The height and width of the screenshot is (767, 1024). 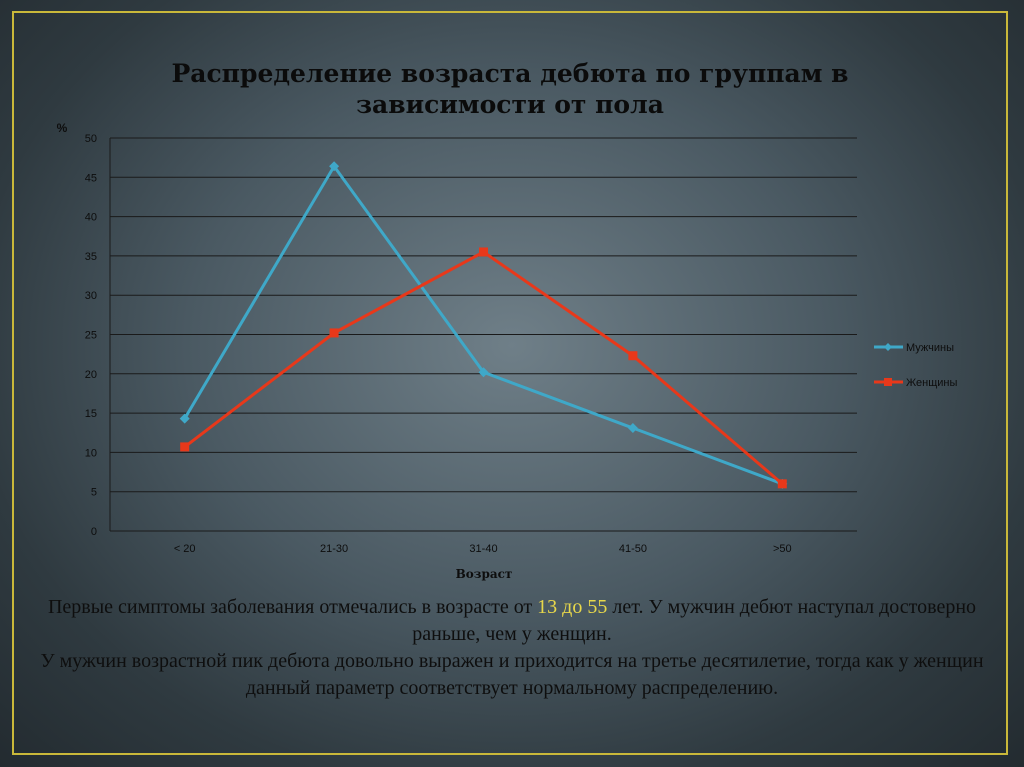 I want to click on y-tick-label: 10, so click(x=91, y=453).